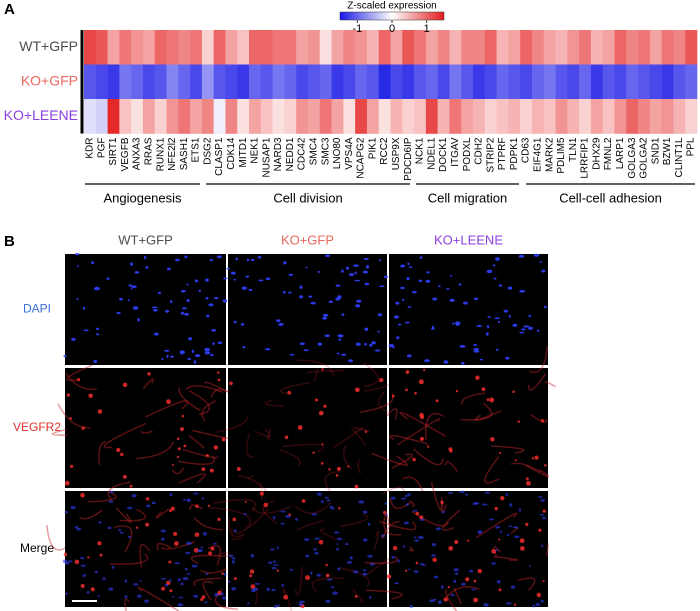  Describe the element at coordinates (307, 428) in the screenshot. I see `image-background` at that location.